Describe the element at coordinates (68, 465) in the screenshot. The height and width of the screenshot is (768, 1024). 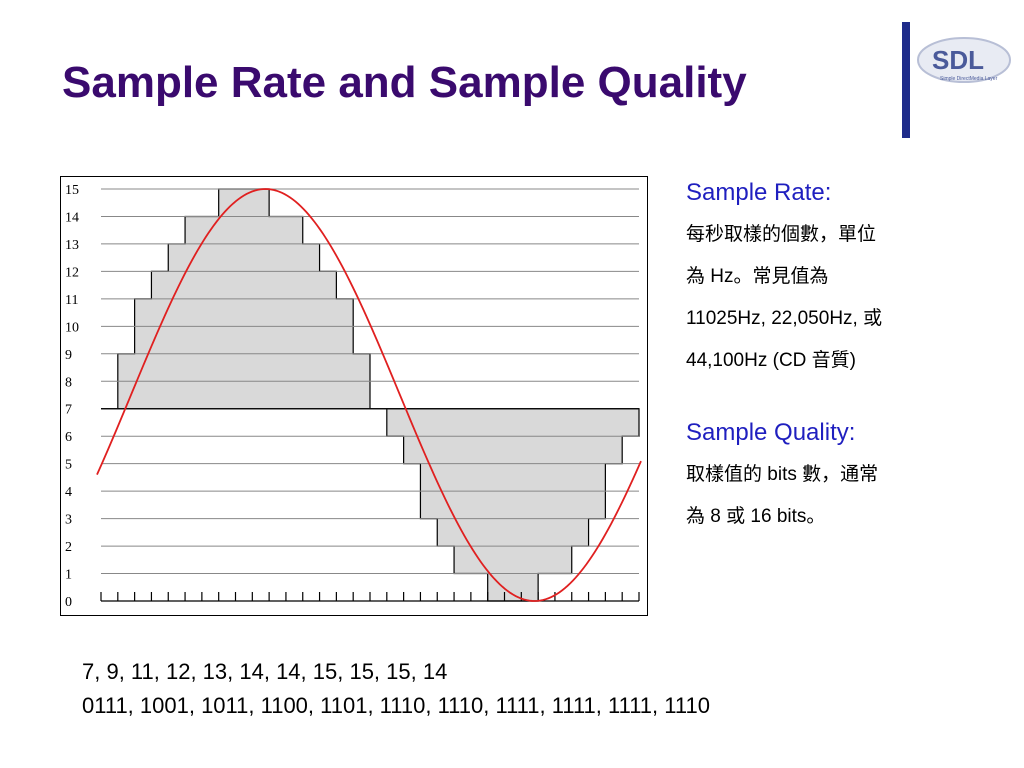
I see `y-tick-label: 5` at that location.